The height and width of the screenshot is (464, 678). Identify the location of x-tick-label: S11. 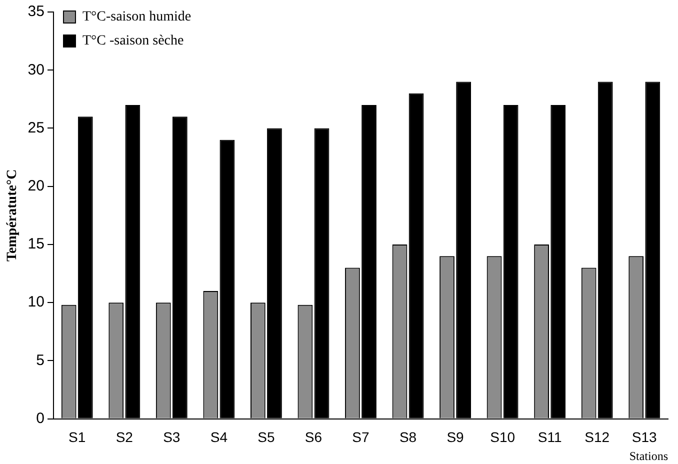
(550, 437).